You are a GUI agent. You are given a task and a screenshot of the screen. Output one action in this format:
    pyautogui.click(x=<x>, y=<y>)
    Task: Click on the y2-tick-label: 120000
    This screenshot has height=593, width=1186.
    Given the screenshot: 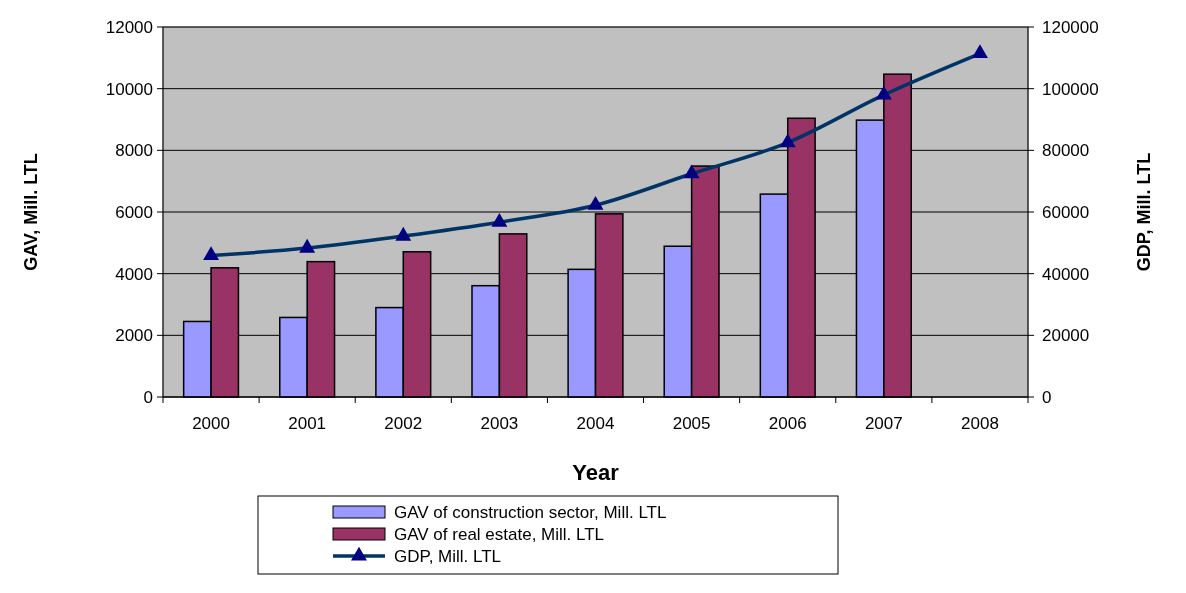 What is the action you would take?
    pyautogui.click(x=1070, y=27)
    